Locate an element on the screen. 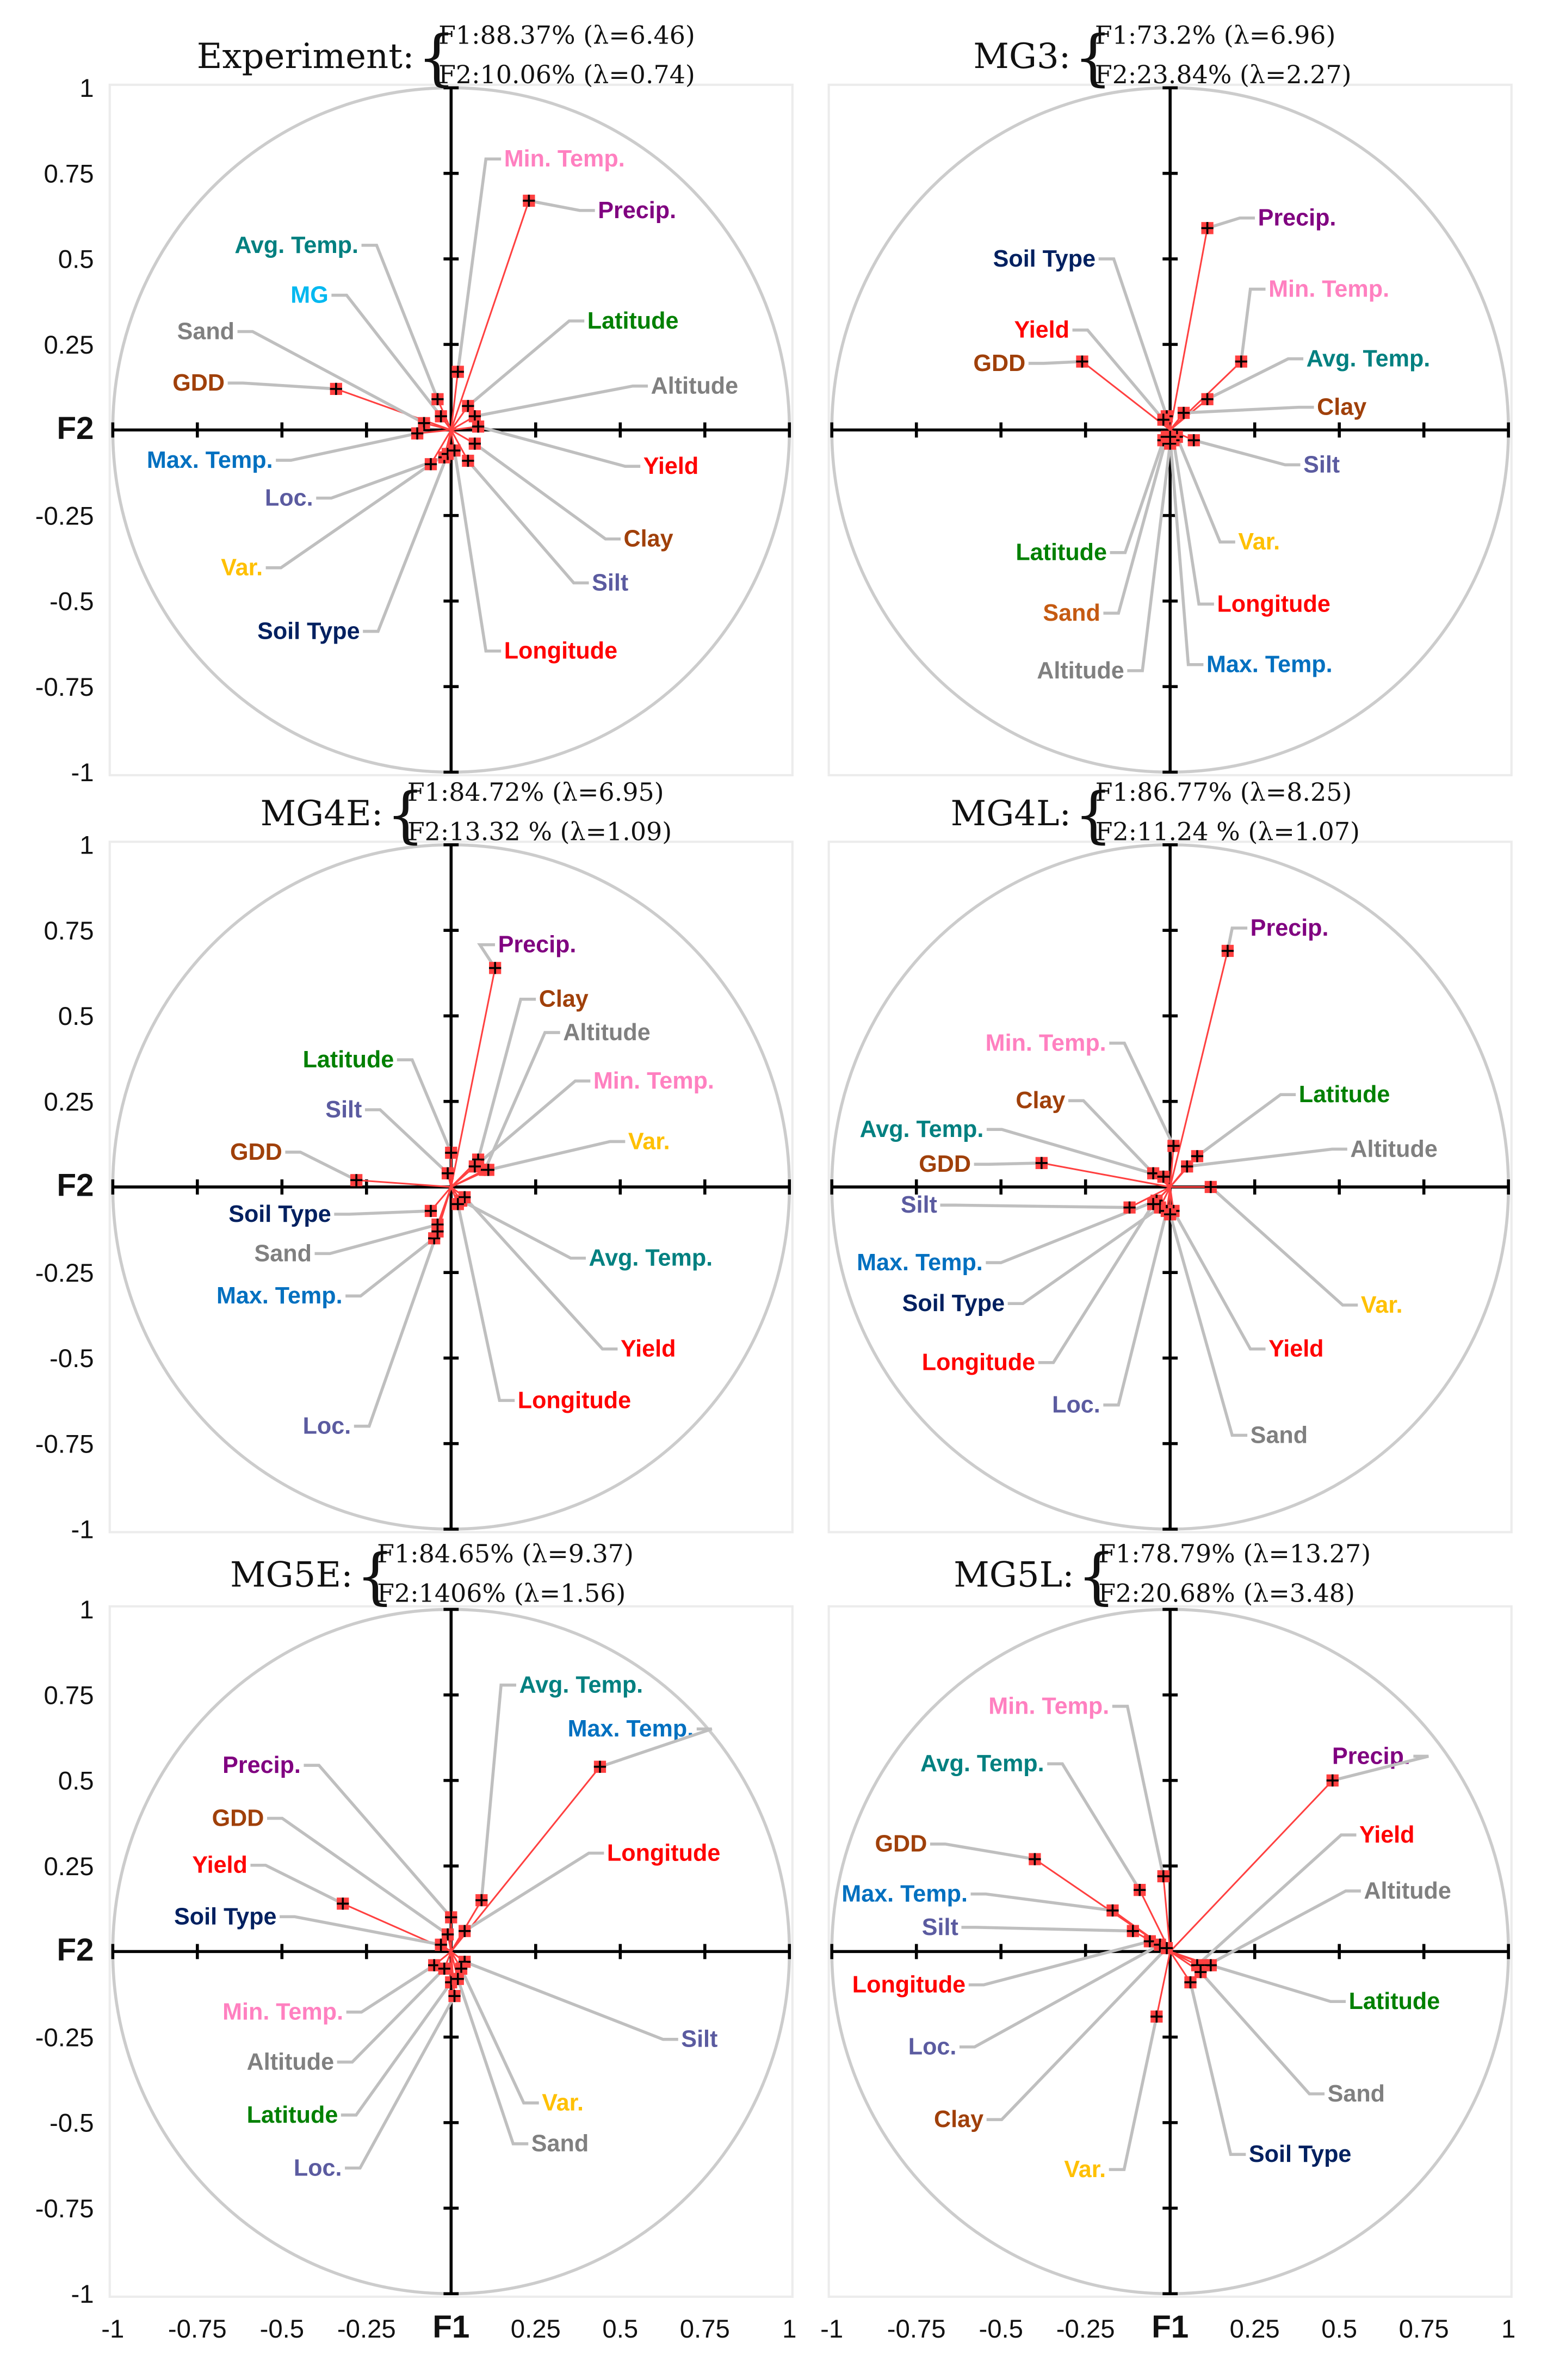 This screenshot has width=1541, height=2380. panel-title-f1: F1:73.2% (λ=6.96) is located at coordinates (1216, 35).